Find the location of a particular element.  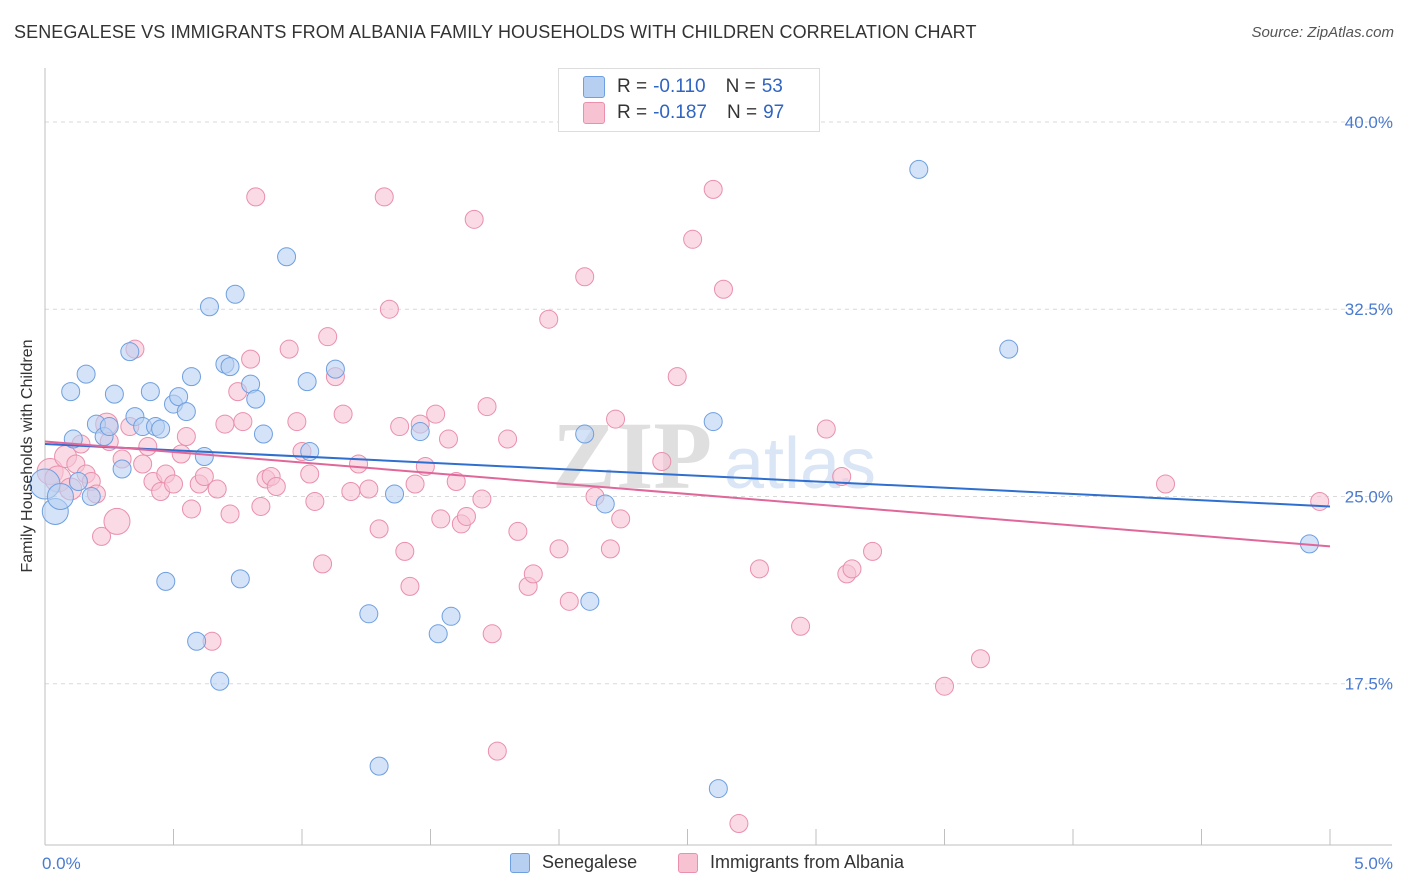

watermark-zip: ZIP is located at coordinates (632, 455).